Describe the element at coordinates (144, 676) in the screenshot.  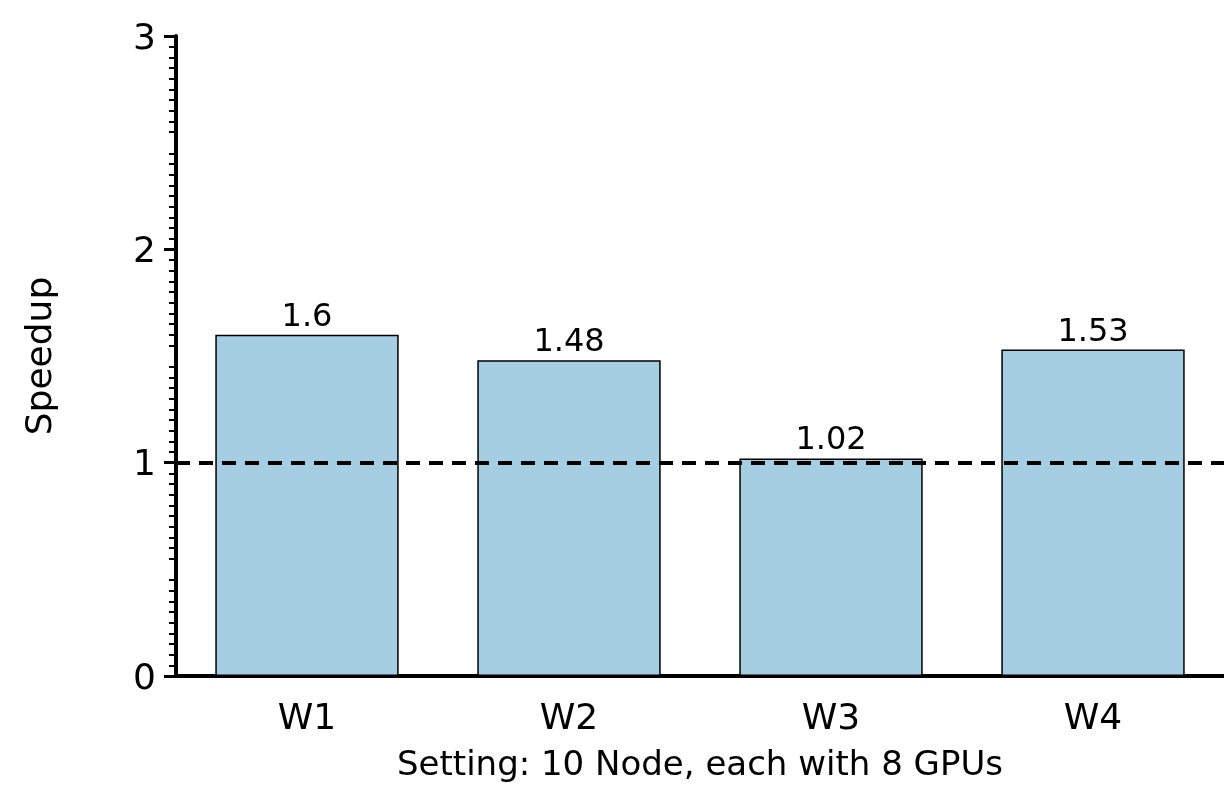
I see `y-tick-label: 0` at that location.